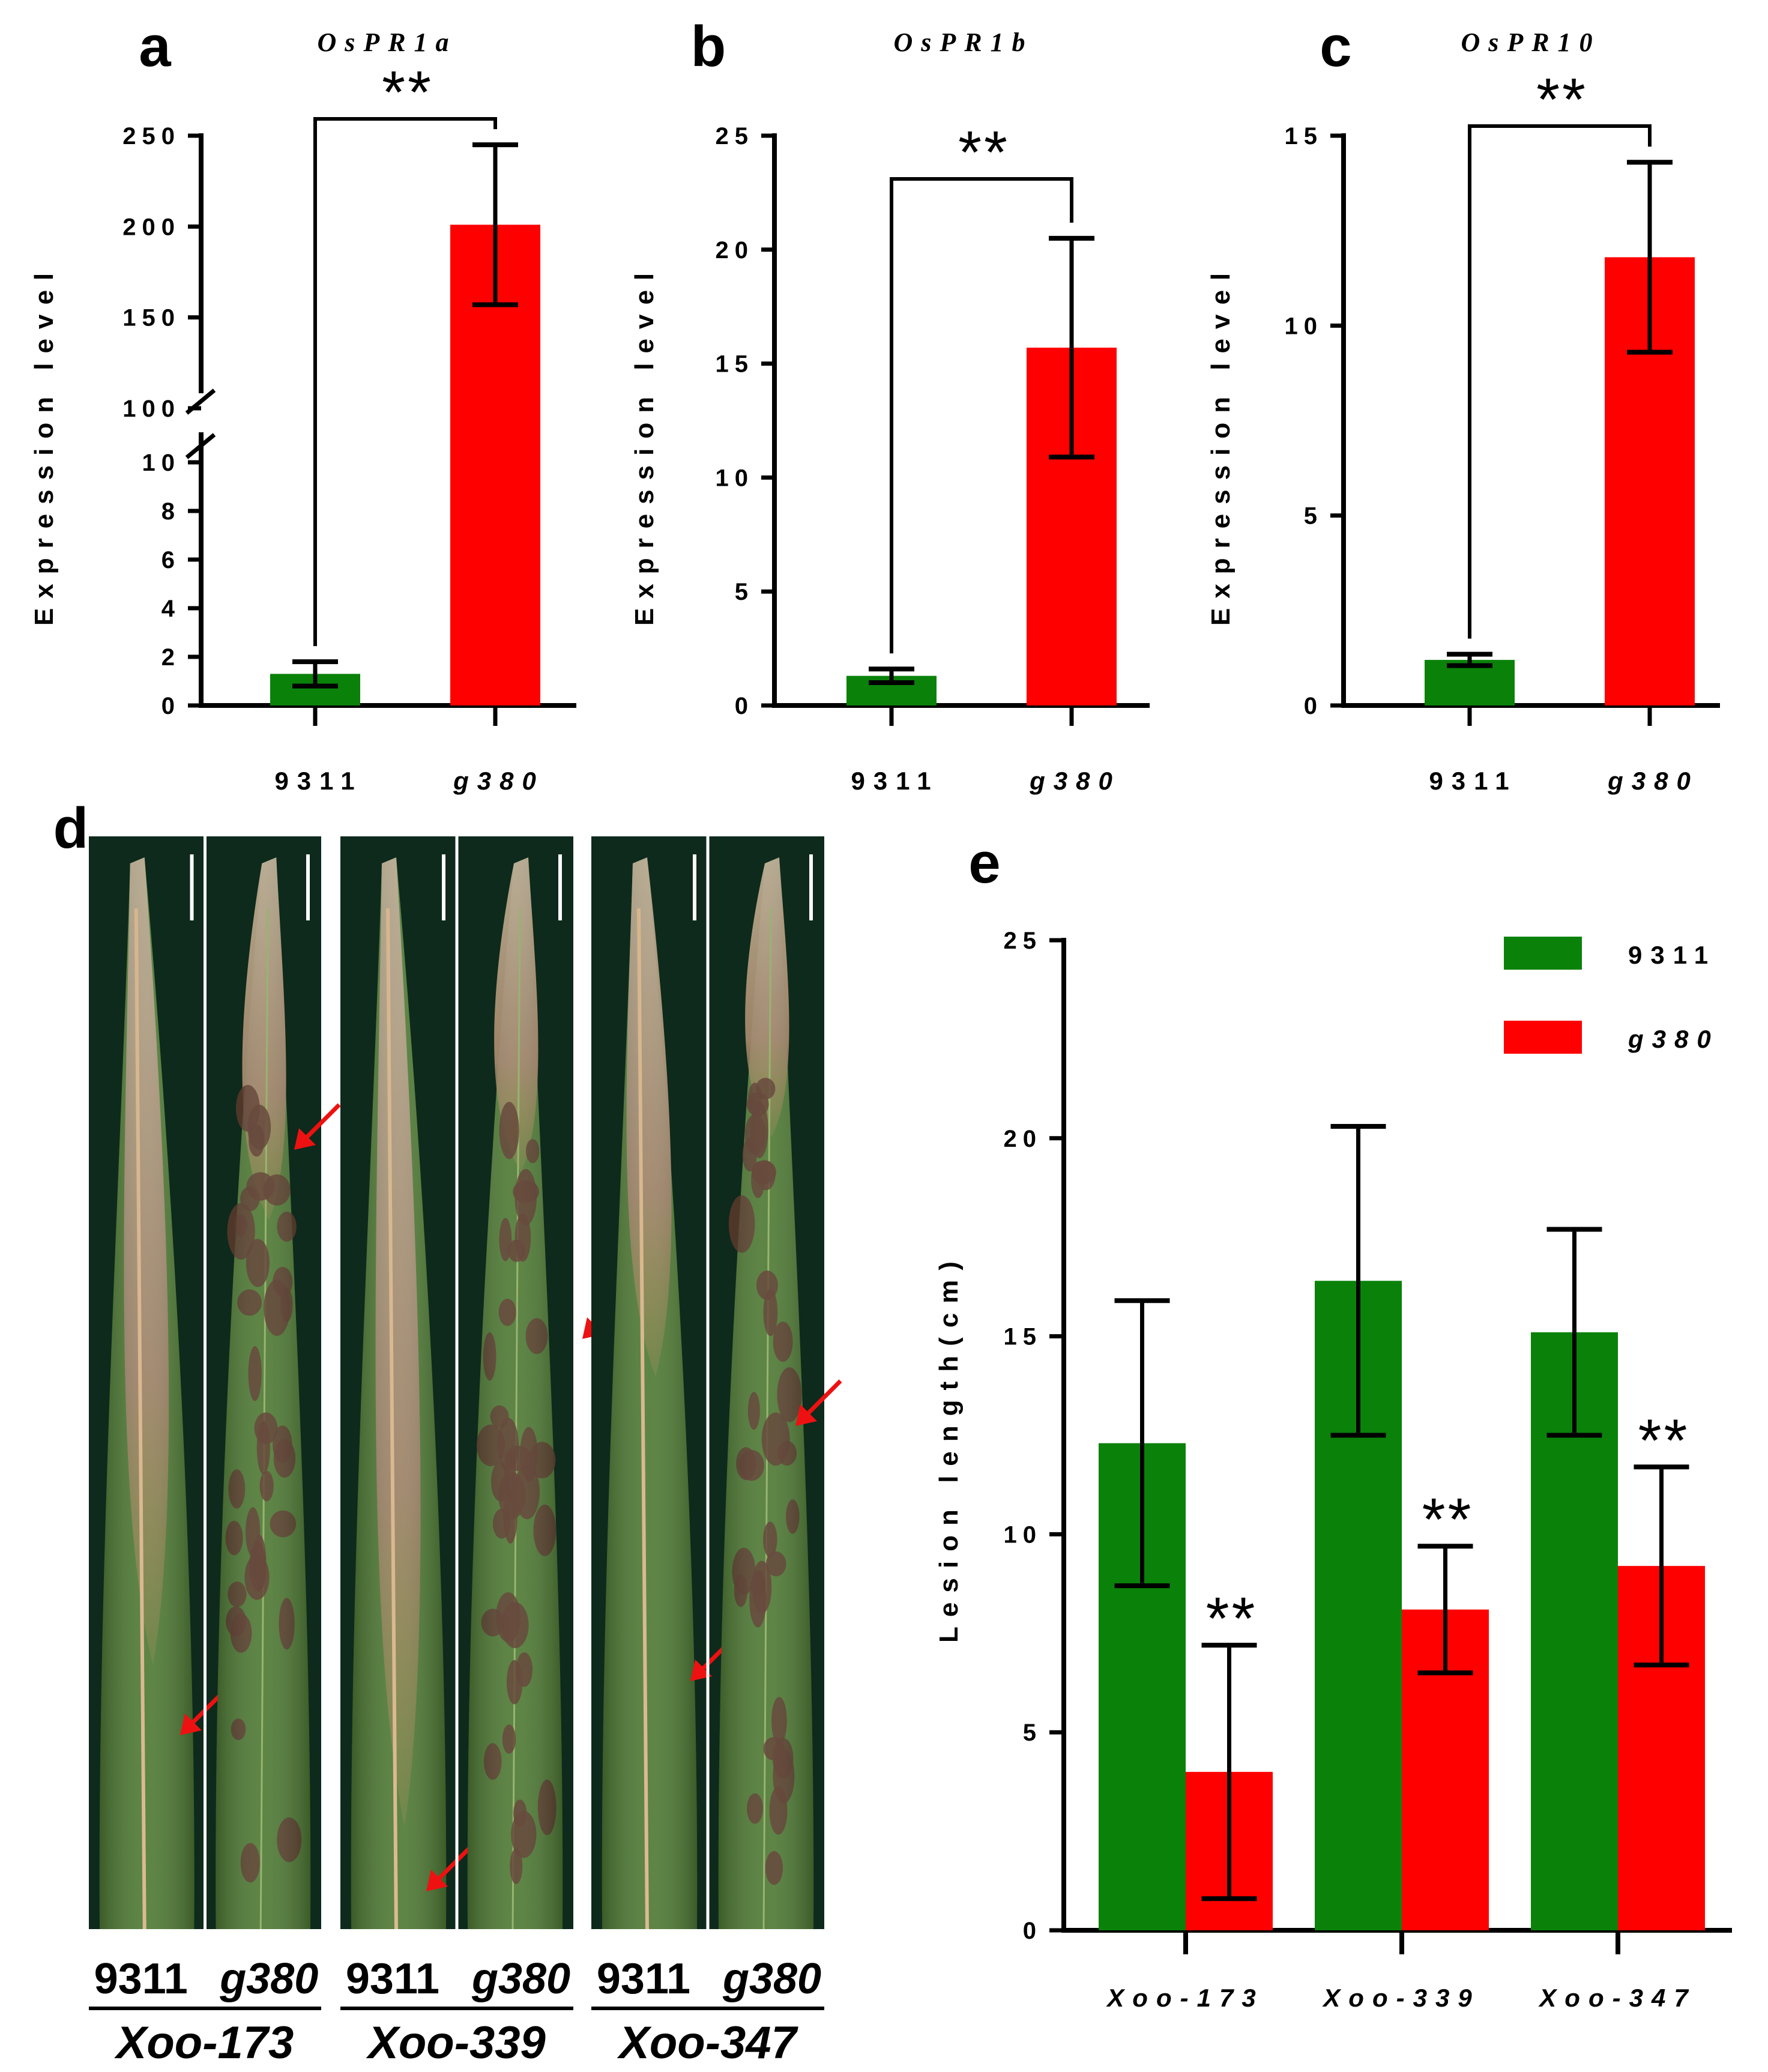 Image resolution: width=1768 pixels, height=2072 pixels. What do you see at coordinates (151, 409) in the screenshot?
I see `y-tick-label: 100` at bounding box center [151, 409].